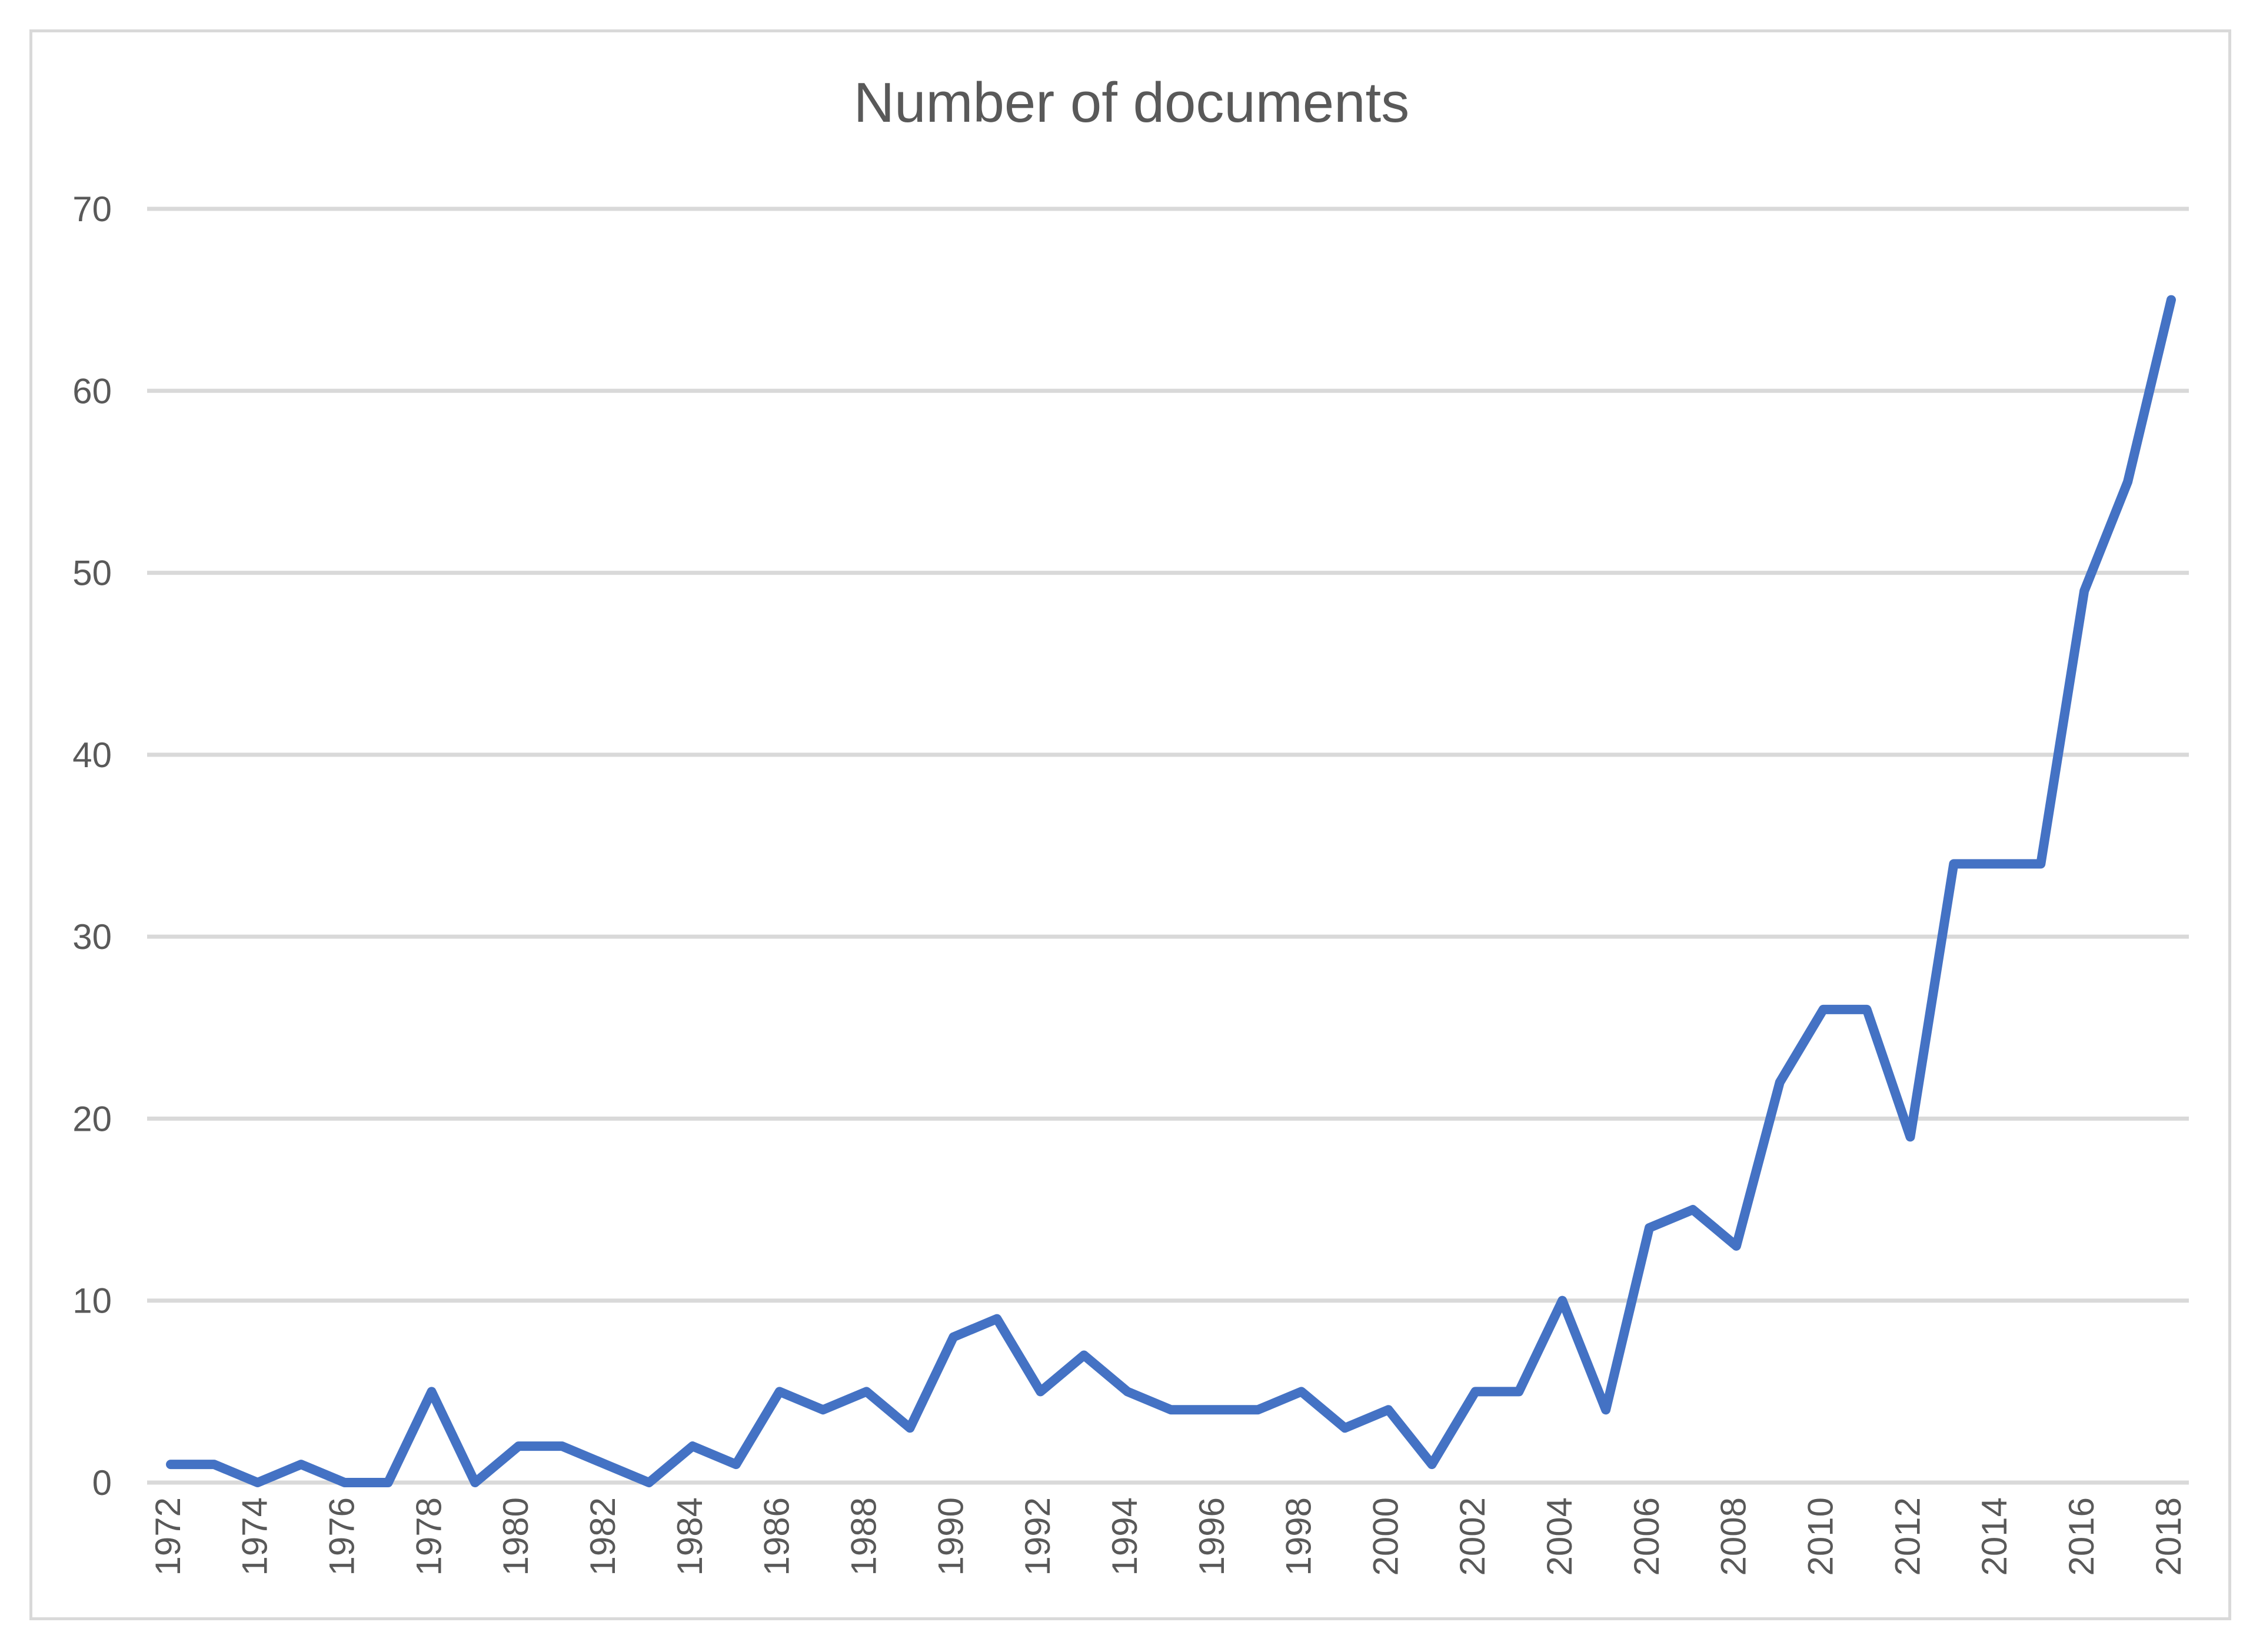 The width and height of the screenshot is (2263, 1652). Describe the element at coordinates (1821, 1536) in the screenshot. I see `x-tick-label: 2010` at that location.